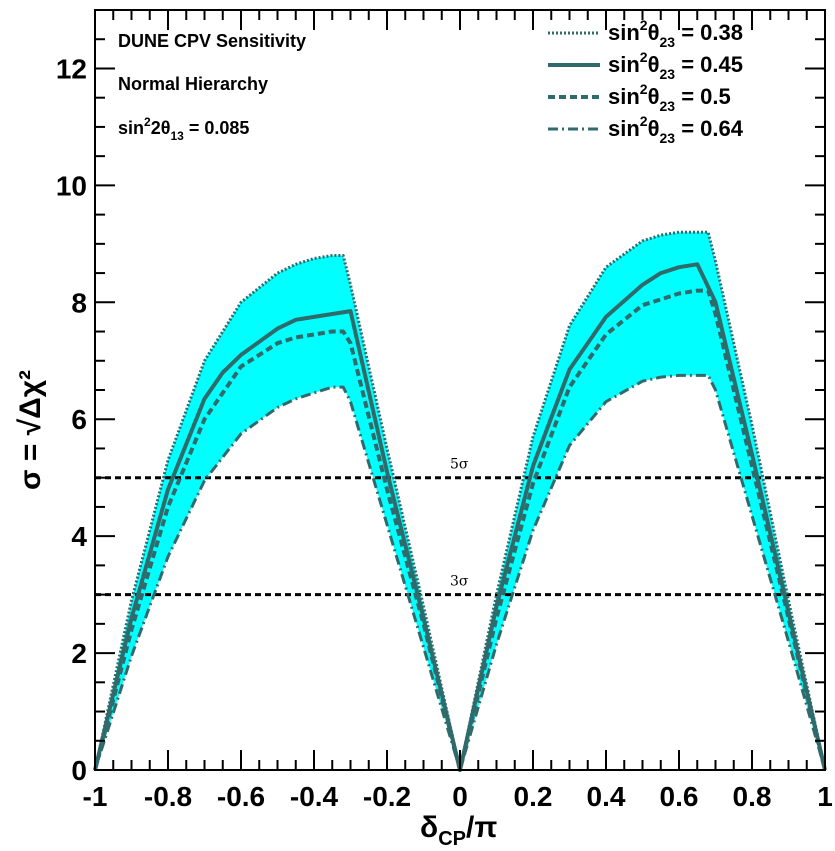 This screenshot has width=835, height=851. Describe the element at coordinates (679, 796) in the screenshot. I see `x-tick-label: 0.6` at that location.